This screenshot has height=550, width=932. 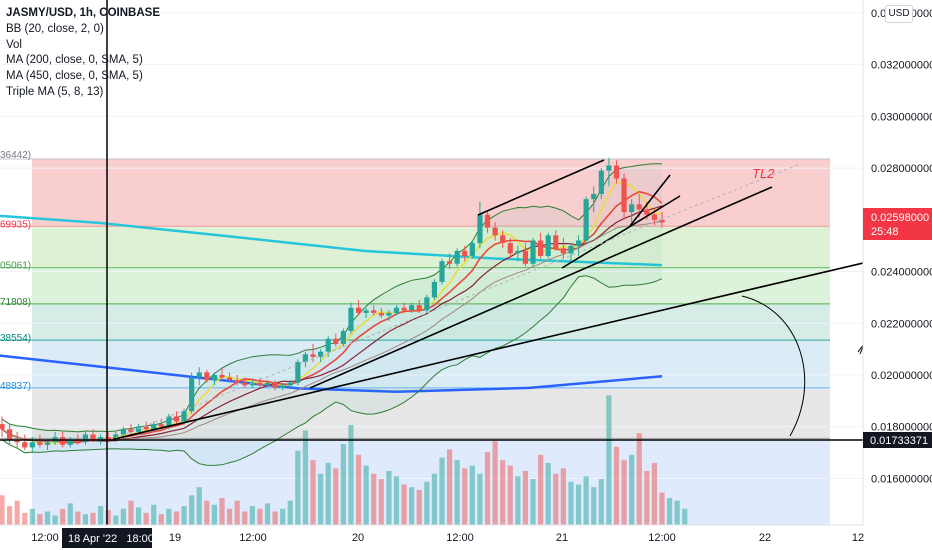 I want to click on freehand-arc, so click(x=773, y=366).